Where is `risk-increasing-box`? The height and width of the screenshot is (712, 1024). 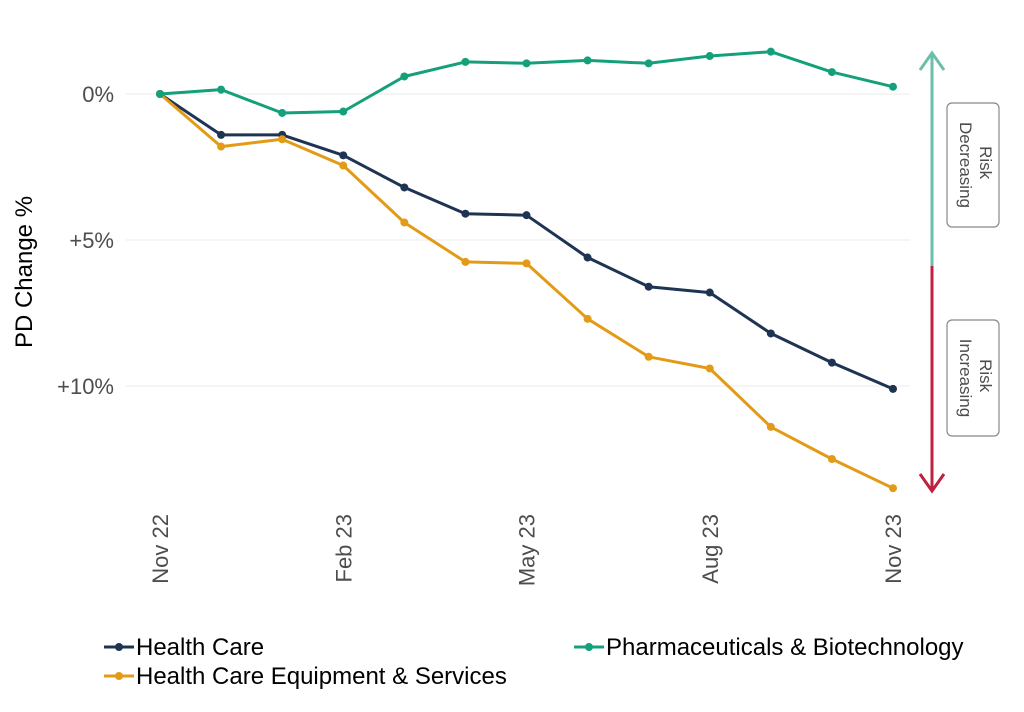 risk-increasing-box is located at coordinates (973, 378).